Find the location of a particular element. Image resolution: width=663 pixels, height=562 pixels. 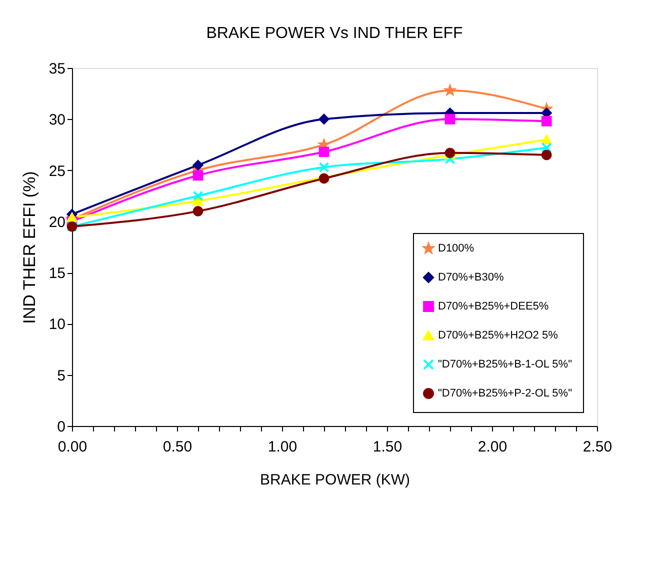

x-axis-title: BRAKE POWER (KW) is located at coordinates (335, 480).